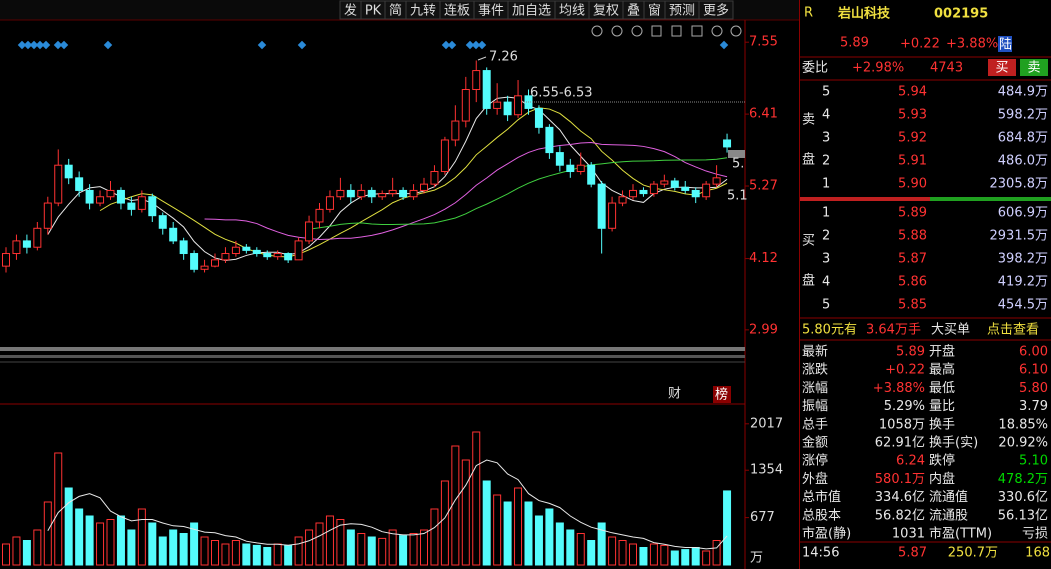 This screenshot has height=569, width=1051. Describe the element at coordinates (900, 515) in the screenshot. I see `stat-value: 56.82亿` at that location.